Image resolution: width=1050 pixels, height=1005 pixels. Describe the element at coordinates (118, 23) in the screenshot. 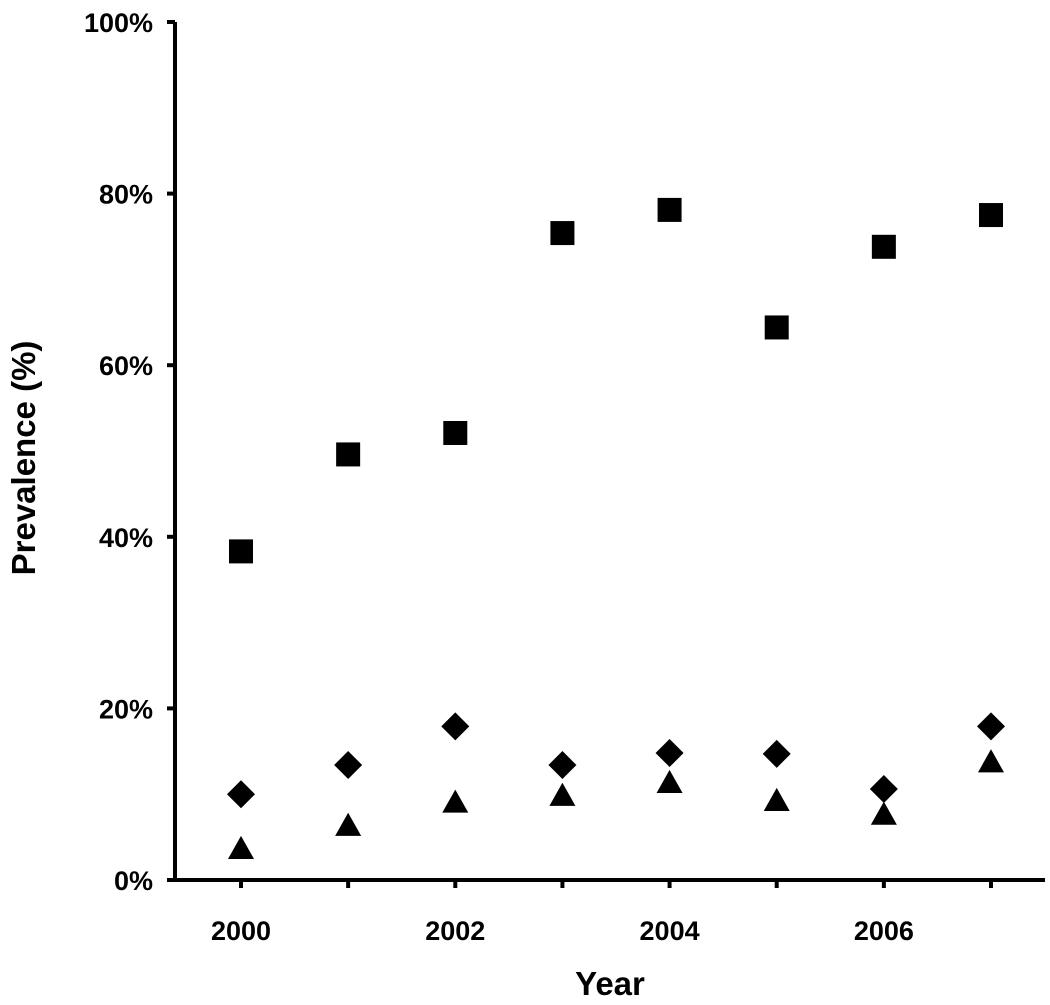

I see `y-tick-label: 100%` at that location.